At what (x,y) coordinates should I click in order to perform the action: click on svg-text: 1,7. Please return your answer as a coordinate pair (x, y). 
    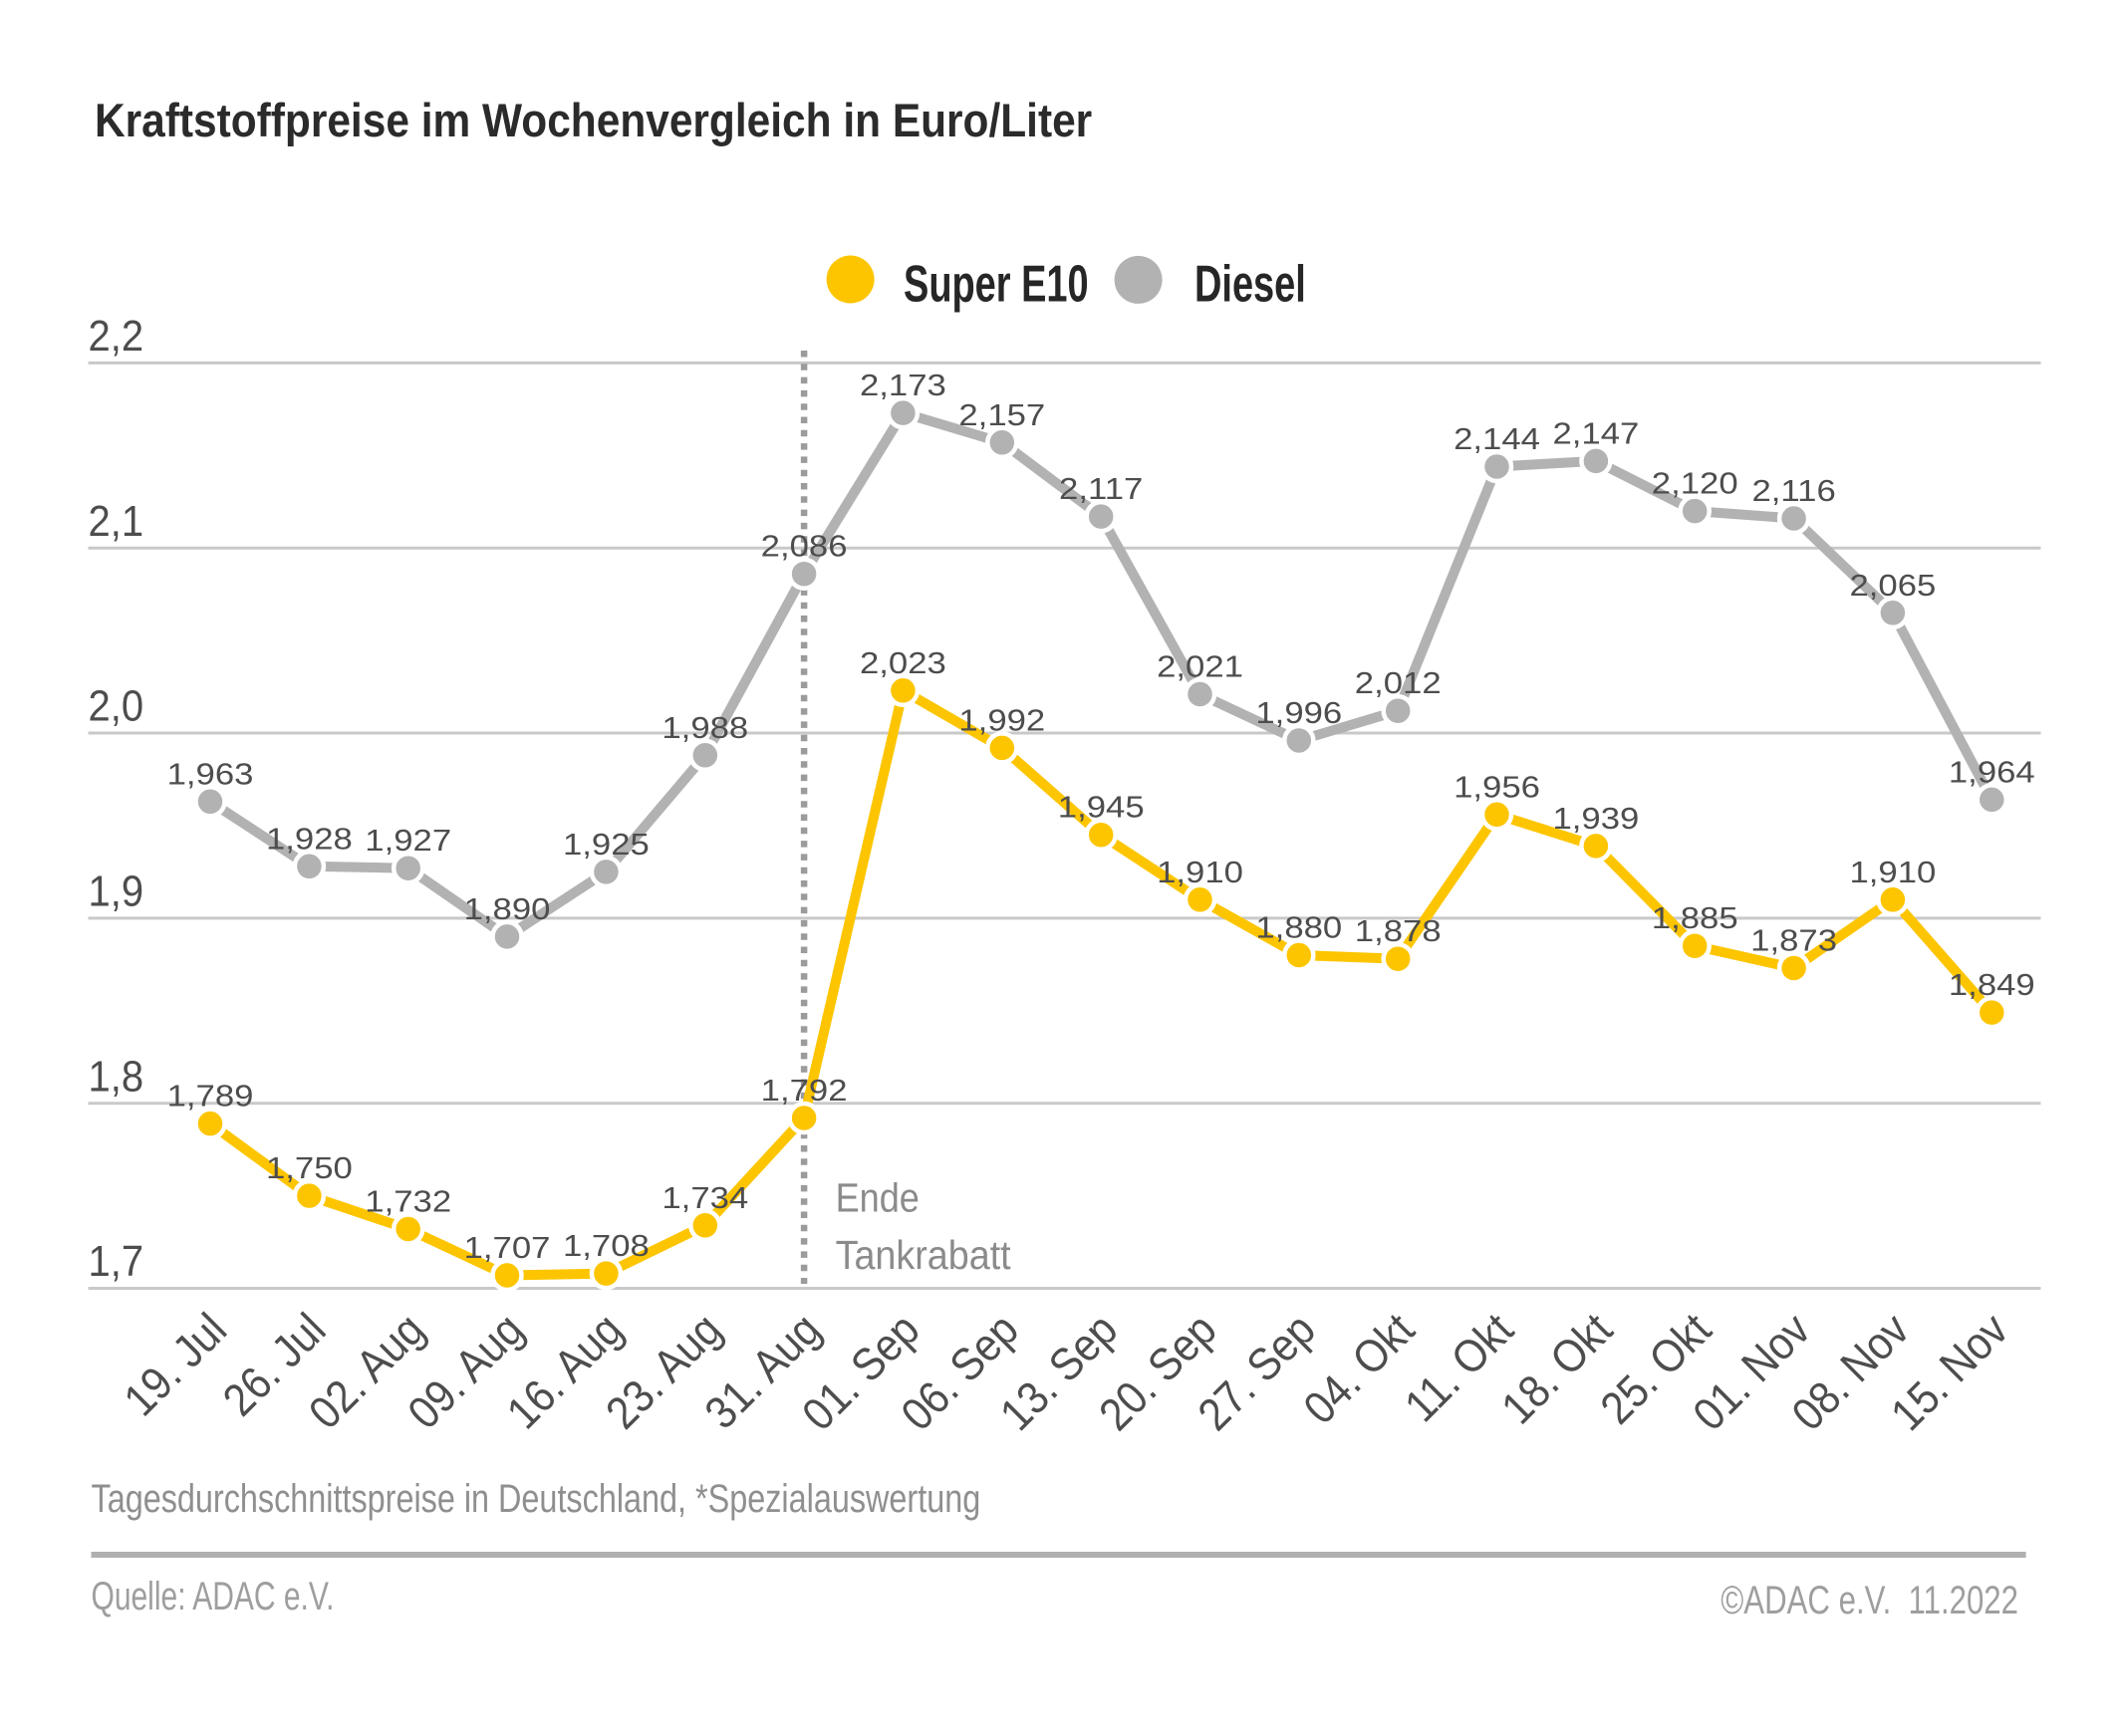
    Looking at the image, I should click on (116, 1260).